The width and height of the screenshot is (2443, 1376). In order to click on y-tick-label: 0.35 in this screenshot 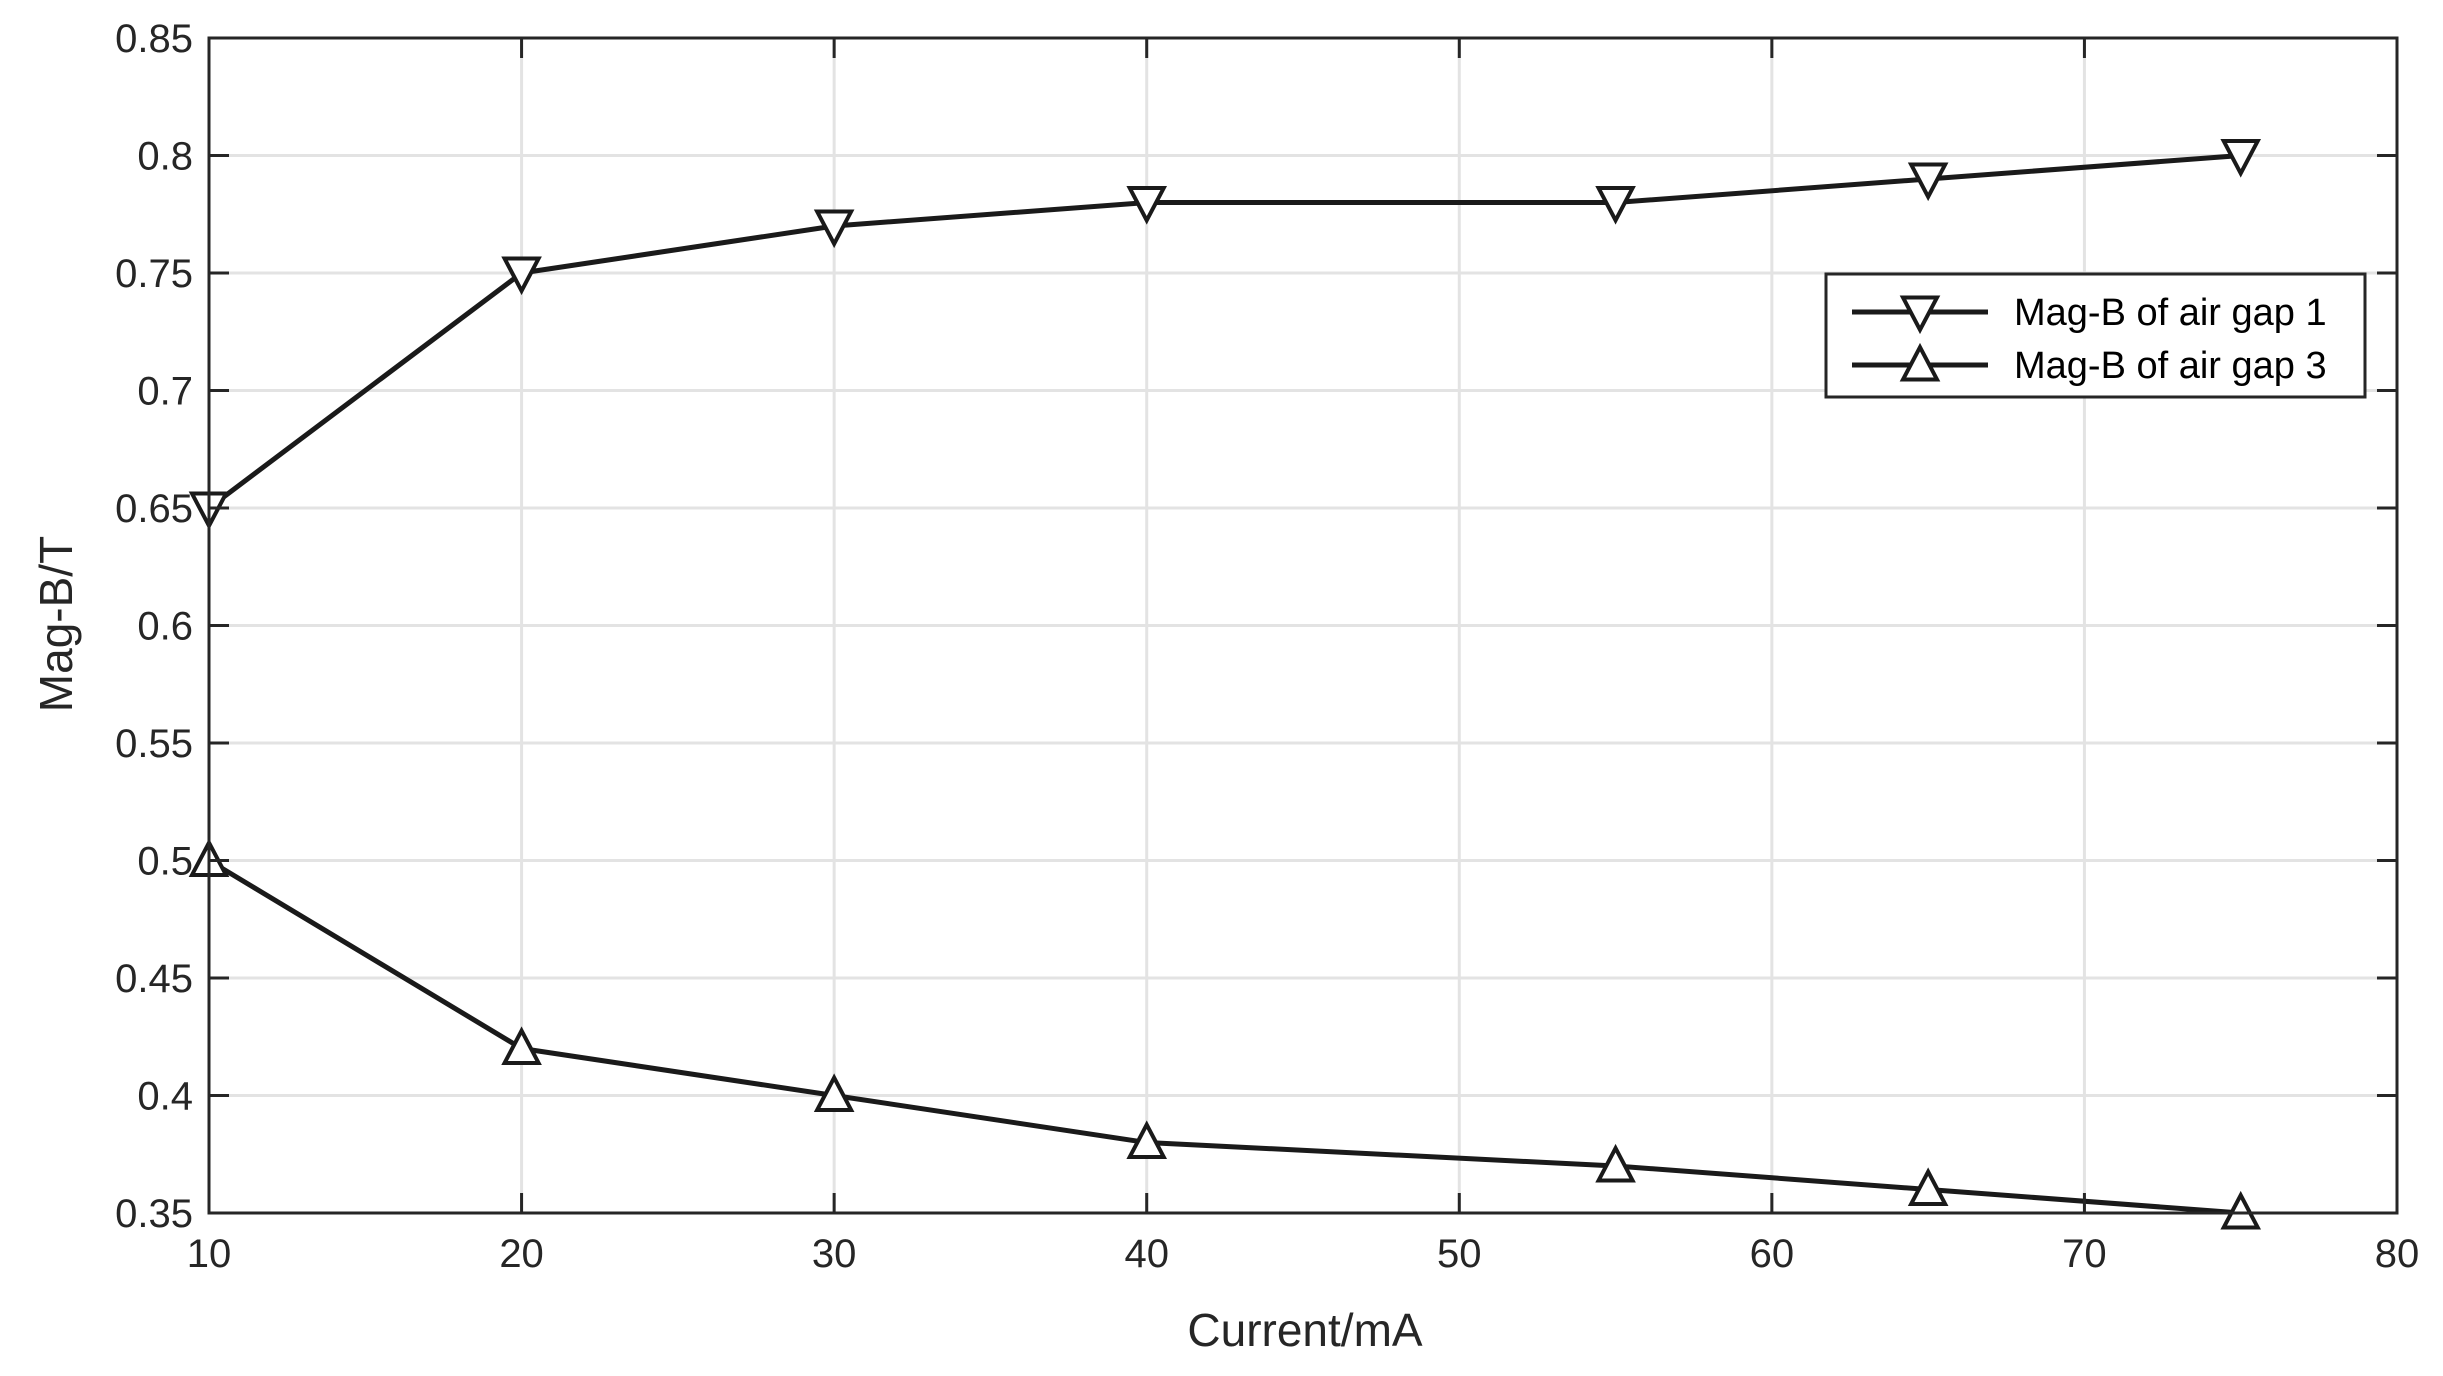, I will do `click(154, 1214)`.